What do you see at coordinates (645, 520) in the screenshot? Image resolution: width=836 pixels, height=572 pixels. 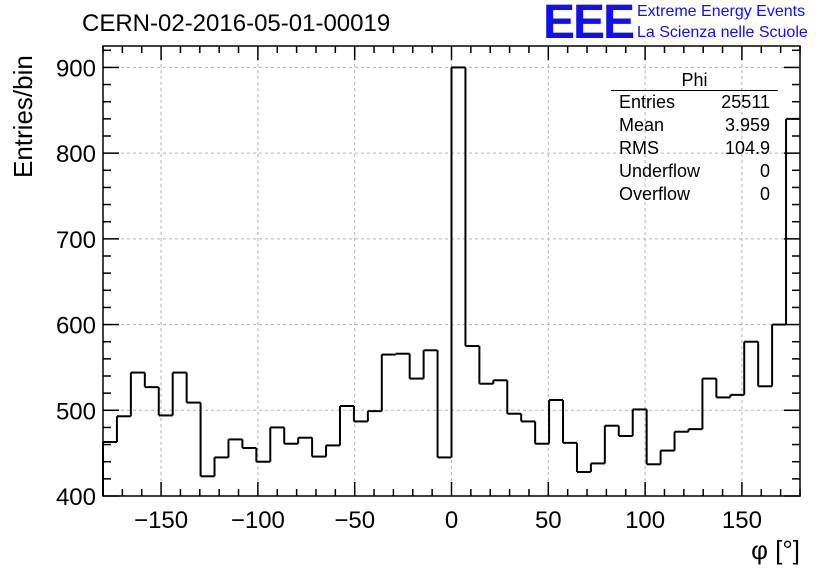 I see `x-tick-label: 100` at bounding box center [645, 520].